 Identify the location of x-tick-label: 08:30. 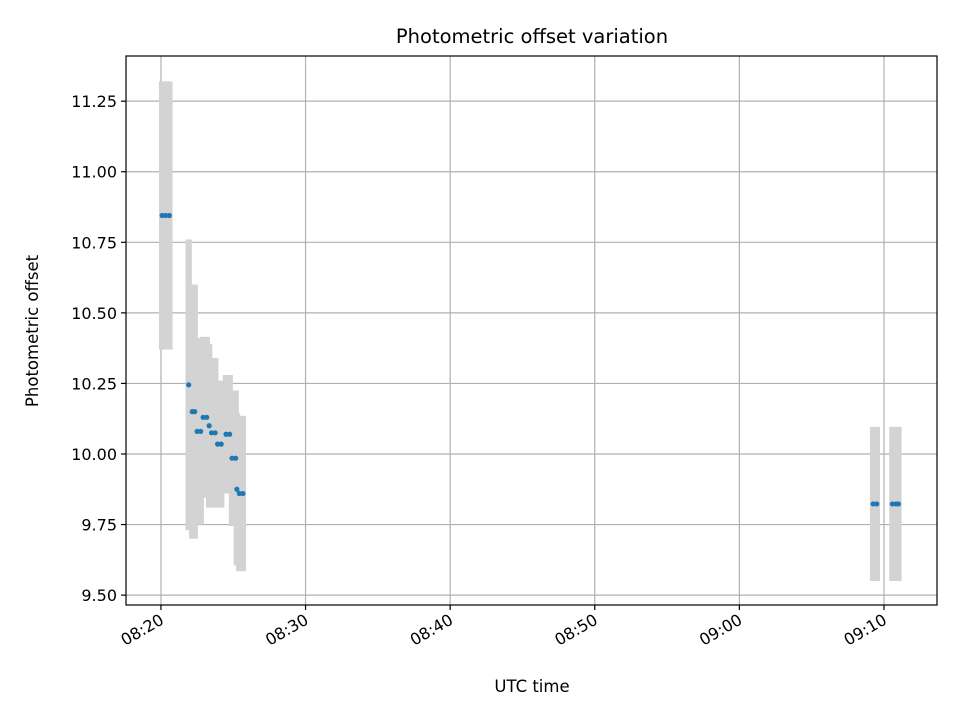
(286, 630).